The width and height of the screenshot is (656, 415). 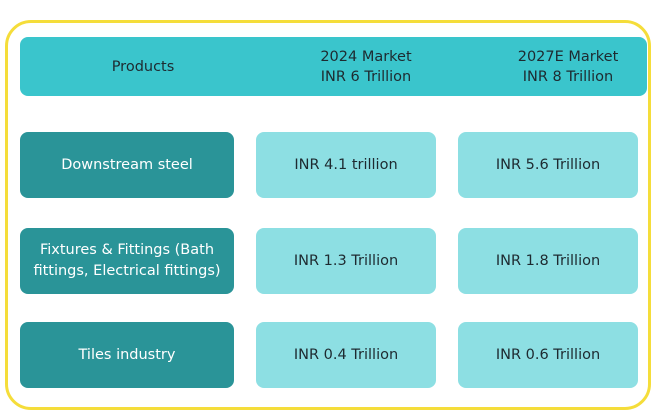 What do you see at coordinates (548, 165) in the screenshot?
I see `value-2027-downstream-steel: INR 5.6 Trillion` at bounding box center [548, 165].